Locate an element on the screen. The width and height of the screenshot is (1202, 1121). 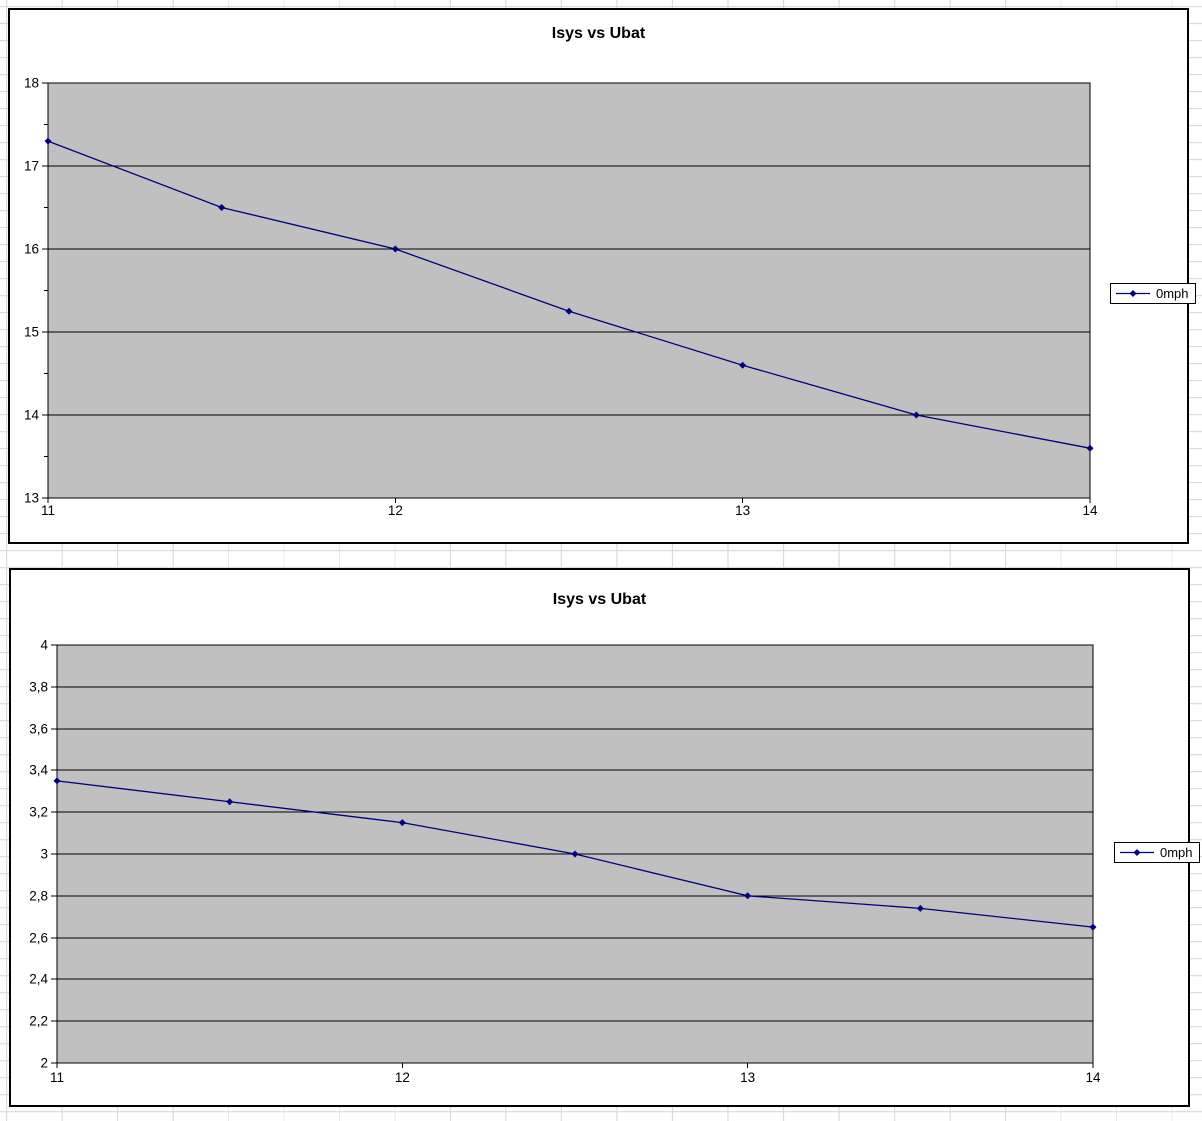
y-tick-label: 3 is located at coordinates (44, 854).